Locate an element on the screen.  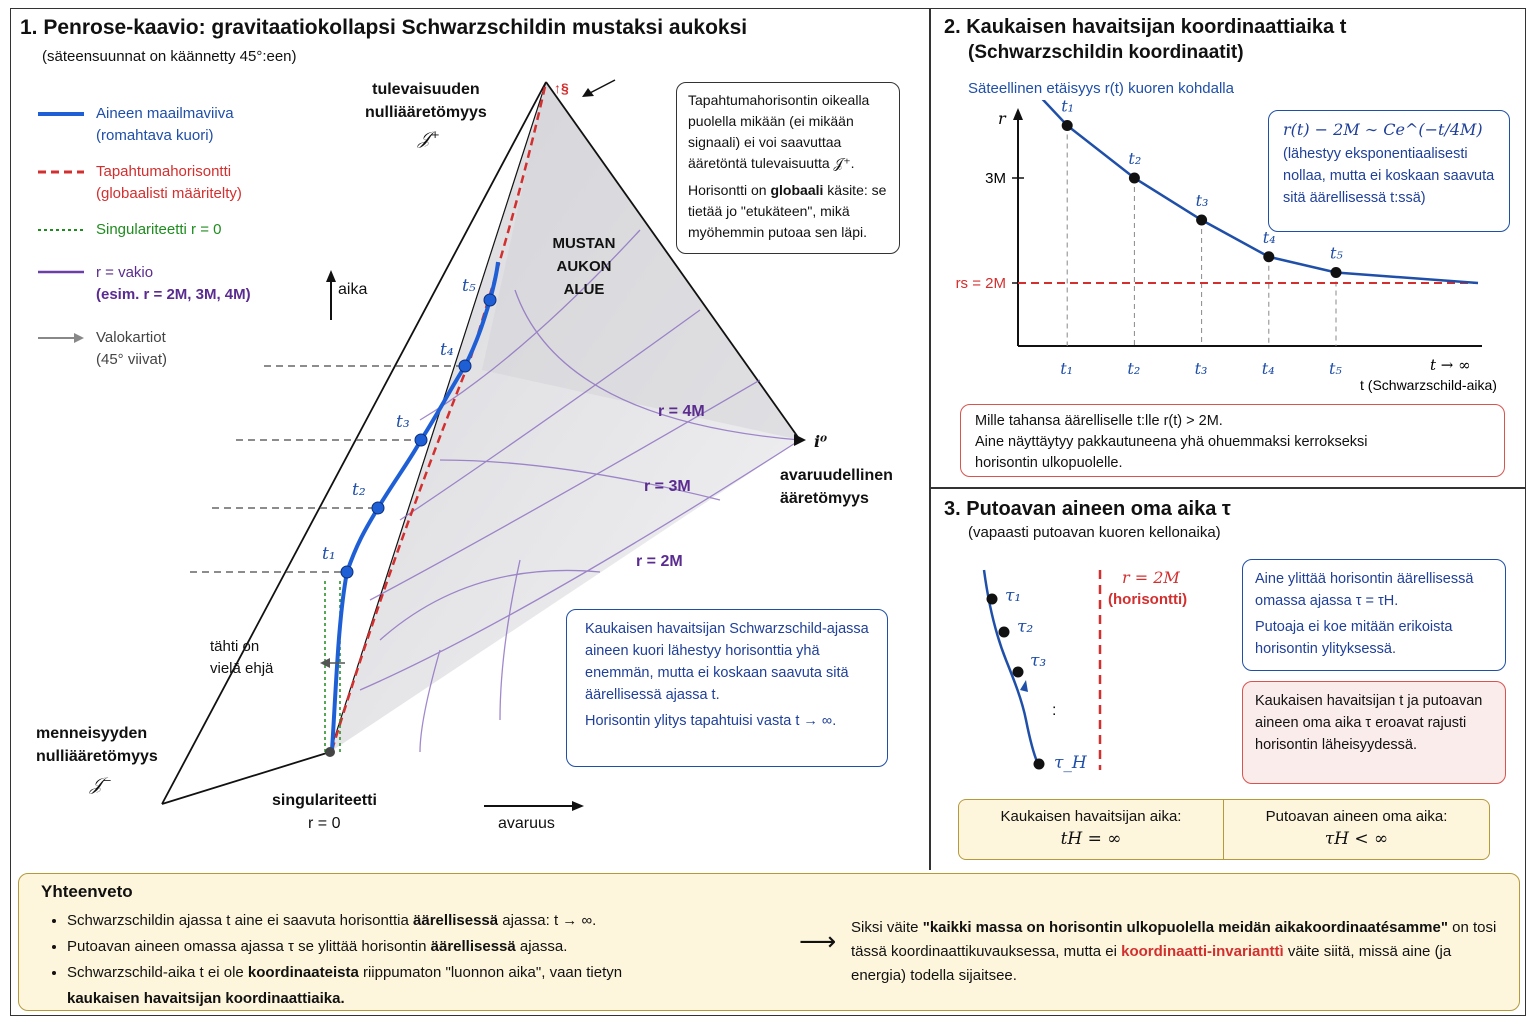
top-marker-label: ↑§ is located at coordinates (561, 88).